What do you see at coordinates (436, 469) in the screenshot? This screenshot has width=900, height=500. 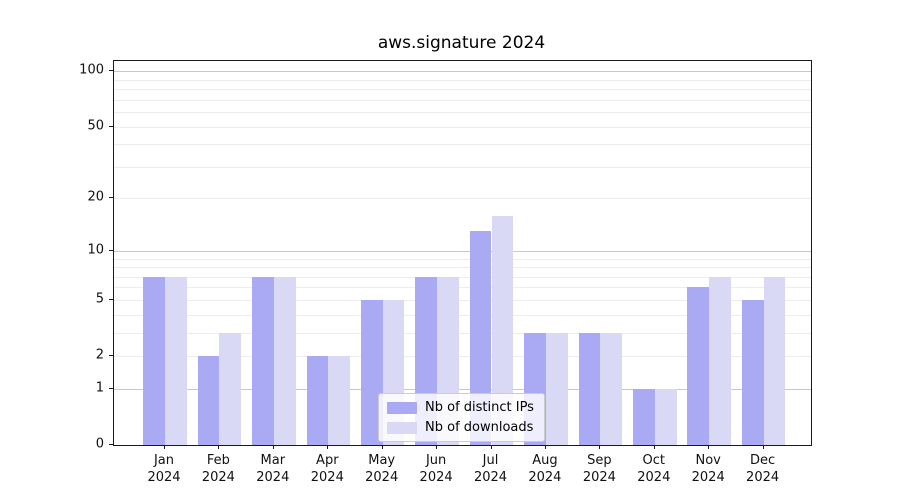 I see `x-tick-label: Jun 2024` at bounding box center [436, 469].